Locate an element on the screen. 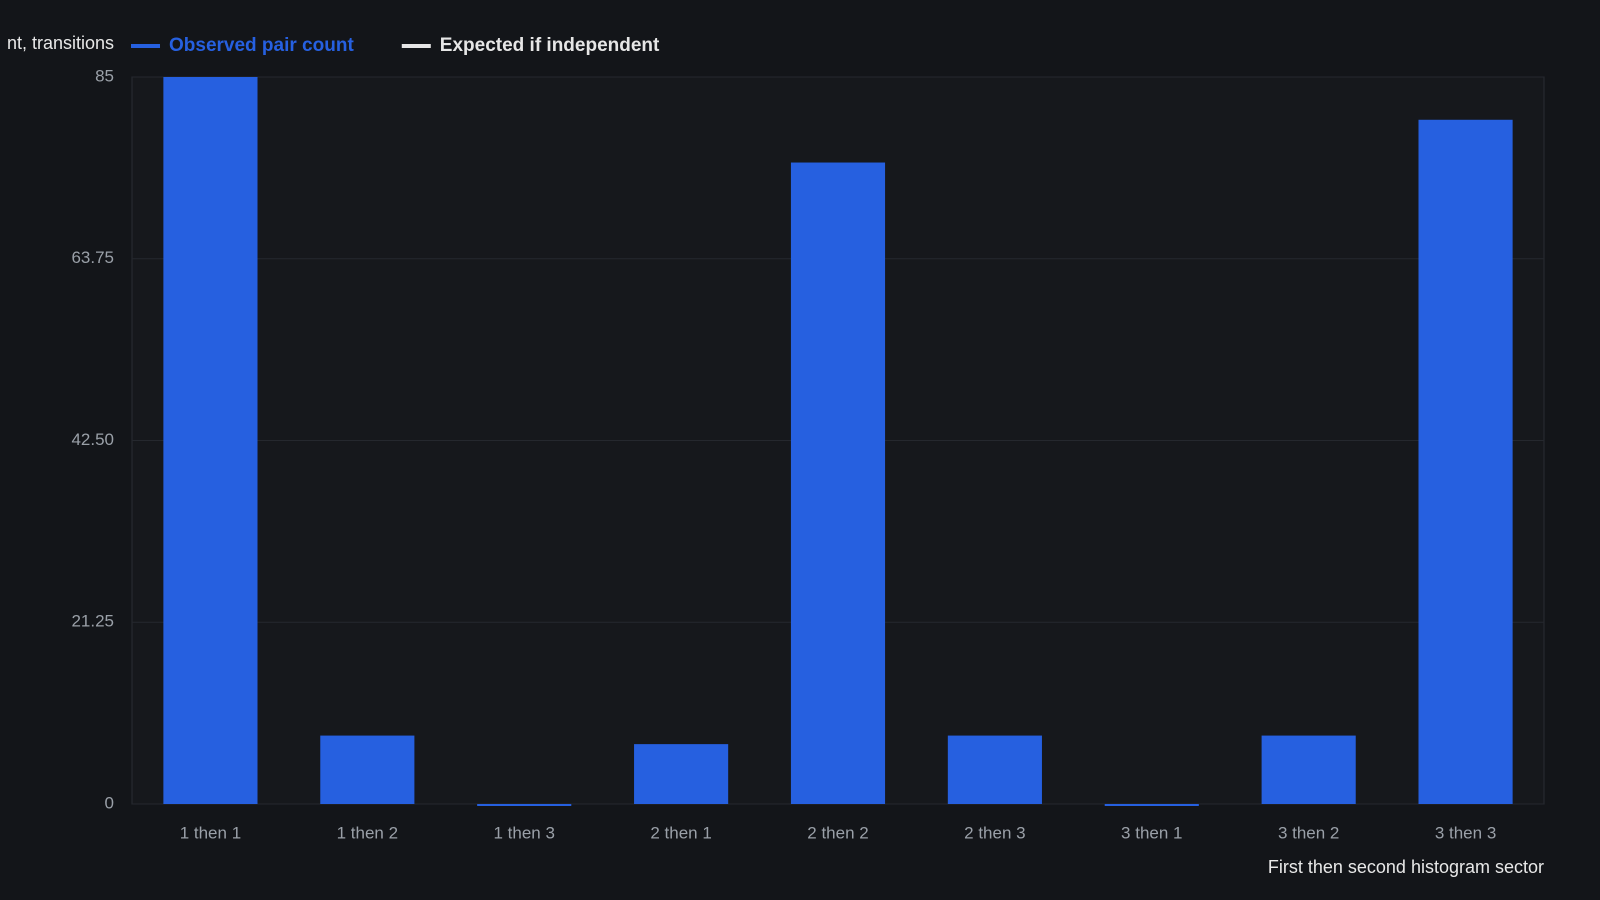 Image resolution: width=1600 pixels, height=900 pixels. x-tick-label: 2 then 2 is located at coordinates (837, 832).